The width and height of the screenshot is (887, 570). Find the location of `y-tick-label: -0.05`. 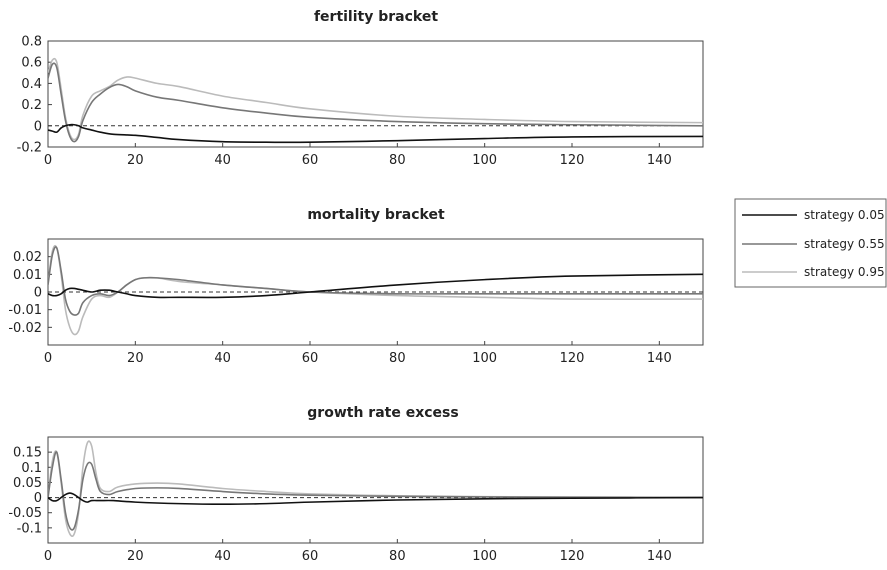

y-tick-label: -0.05 is located at coordinates (25, 513).